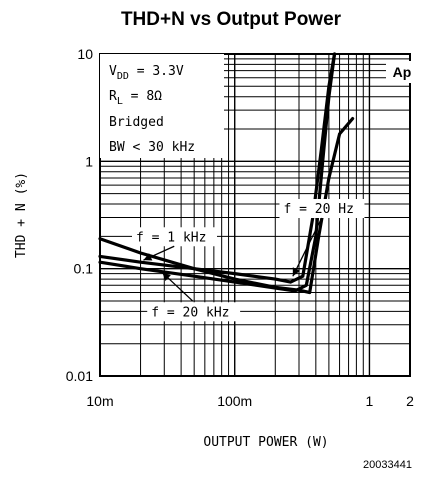 The height and width of the screenshot is (477, 432). Describe the element at coordinates (89, 161) in the screenshot. I see `y-tick-label: 1` at that location.